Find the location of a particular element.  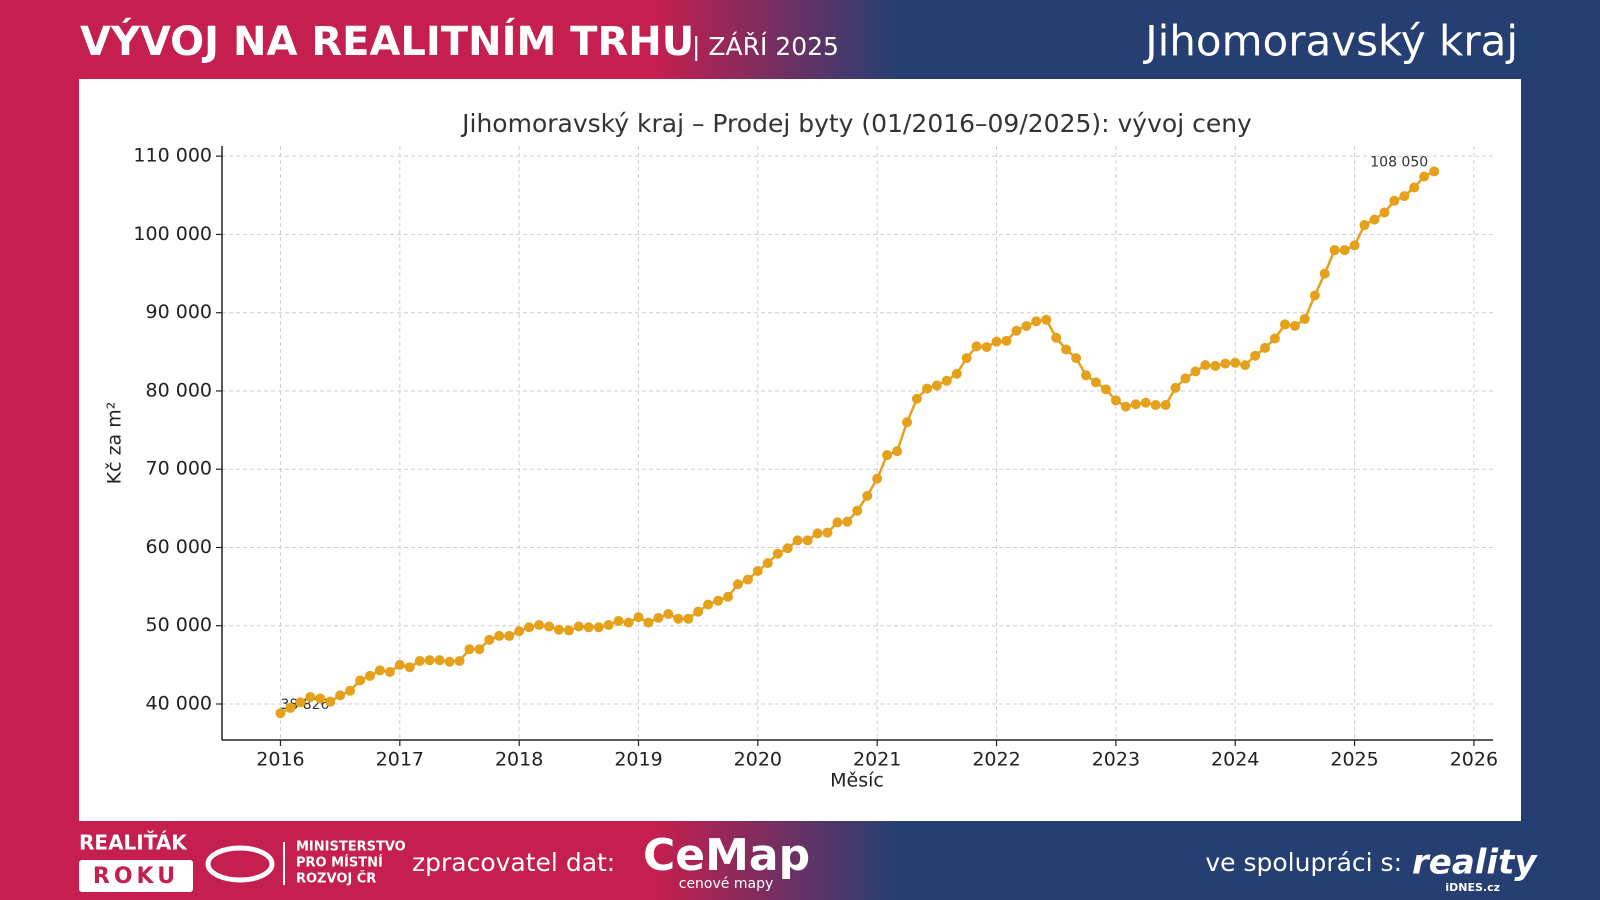

y-tick-label: 80 000 is located at coordinates (179, 390).